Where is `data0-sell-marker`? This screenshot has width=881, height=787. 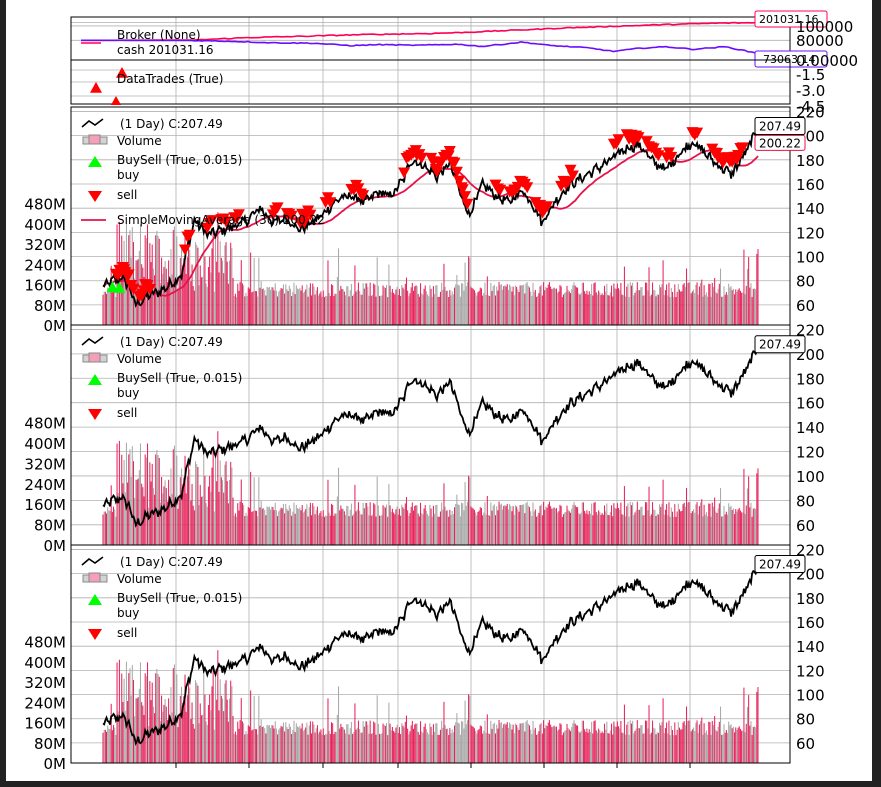 data0-sell-marker is located at coordinates (310, 215).